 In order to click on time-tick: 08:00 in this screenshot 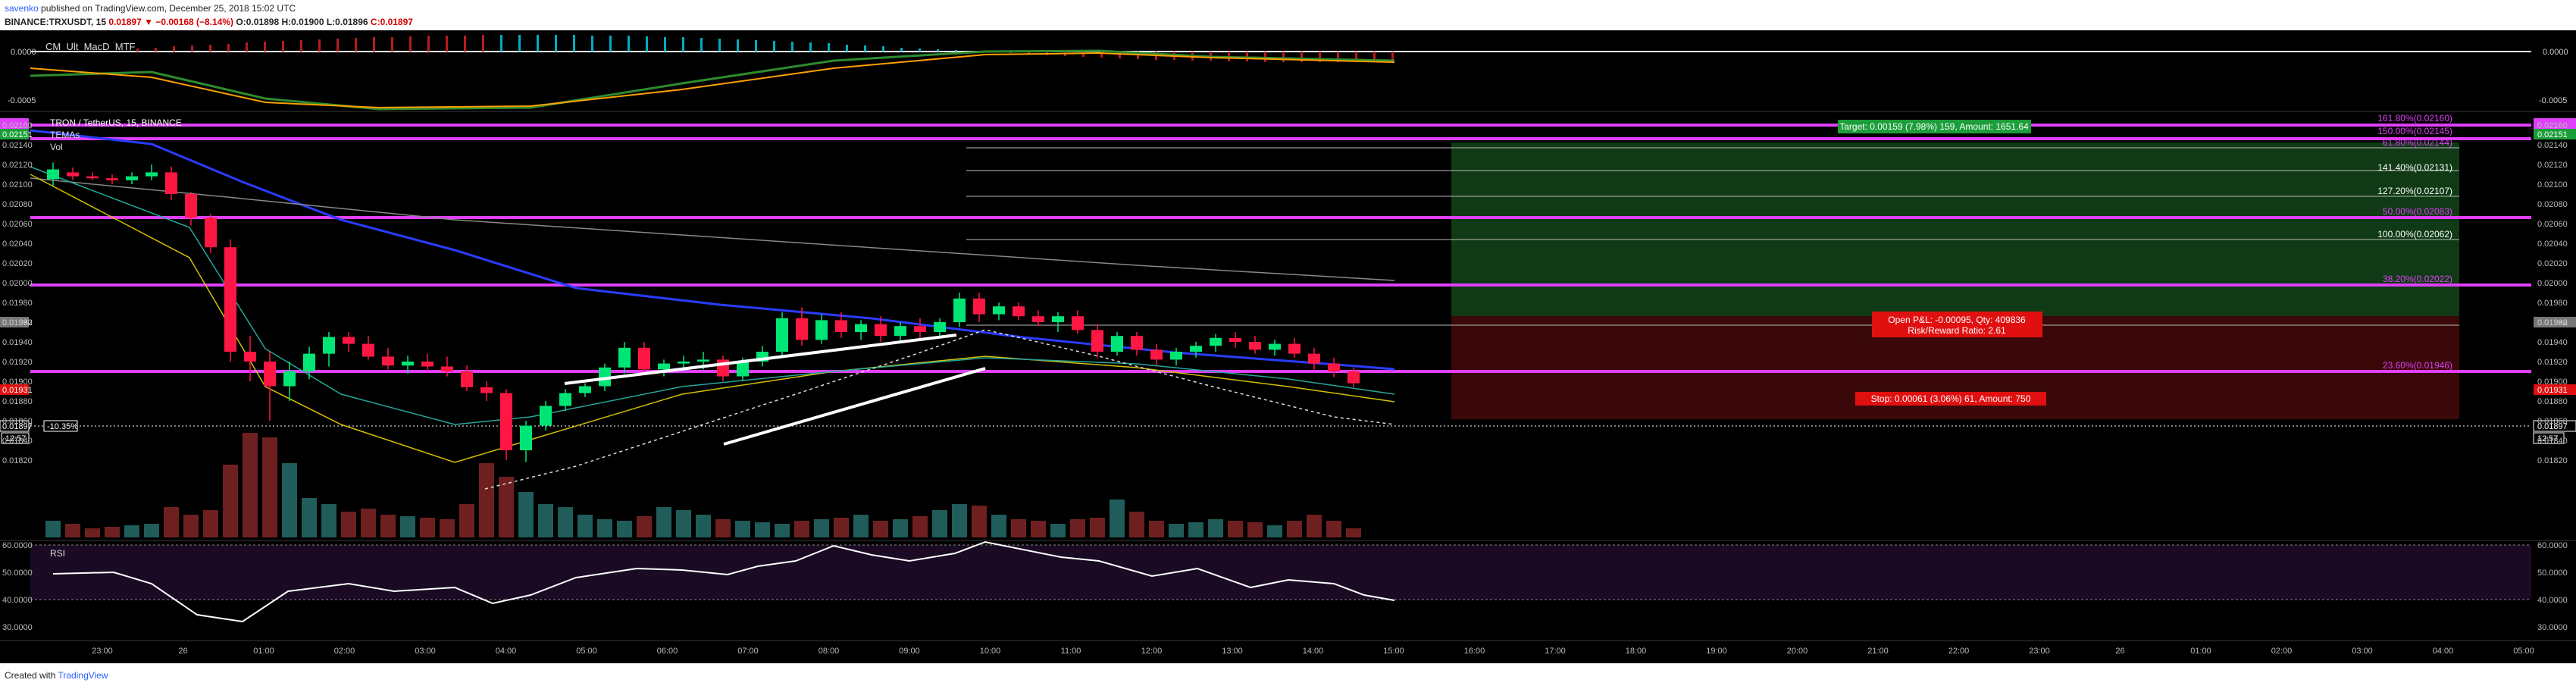, I will do `click(829, 651)`.